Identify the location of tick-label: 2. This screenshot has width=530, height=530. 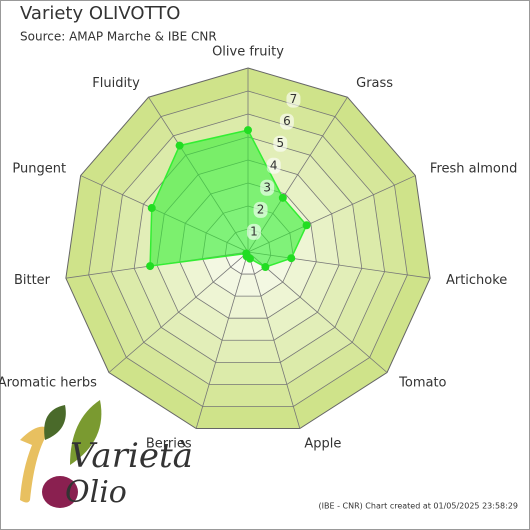
(261, 209).